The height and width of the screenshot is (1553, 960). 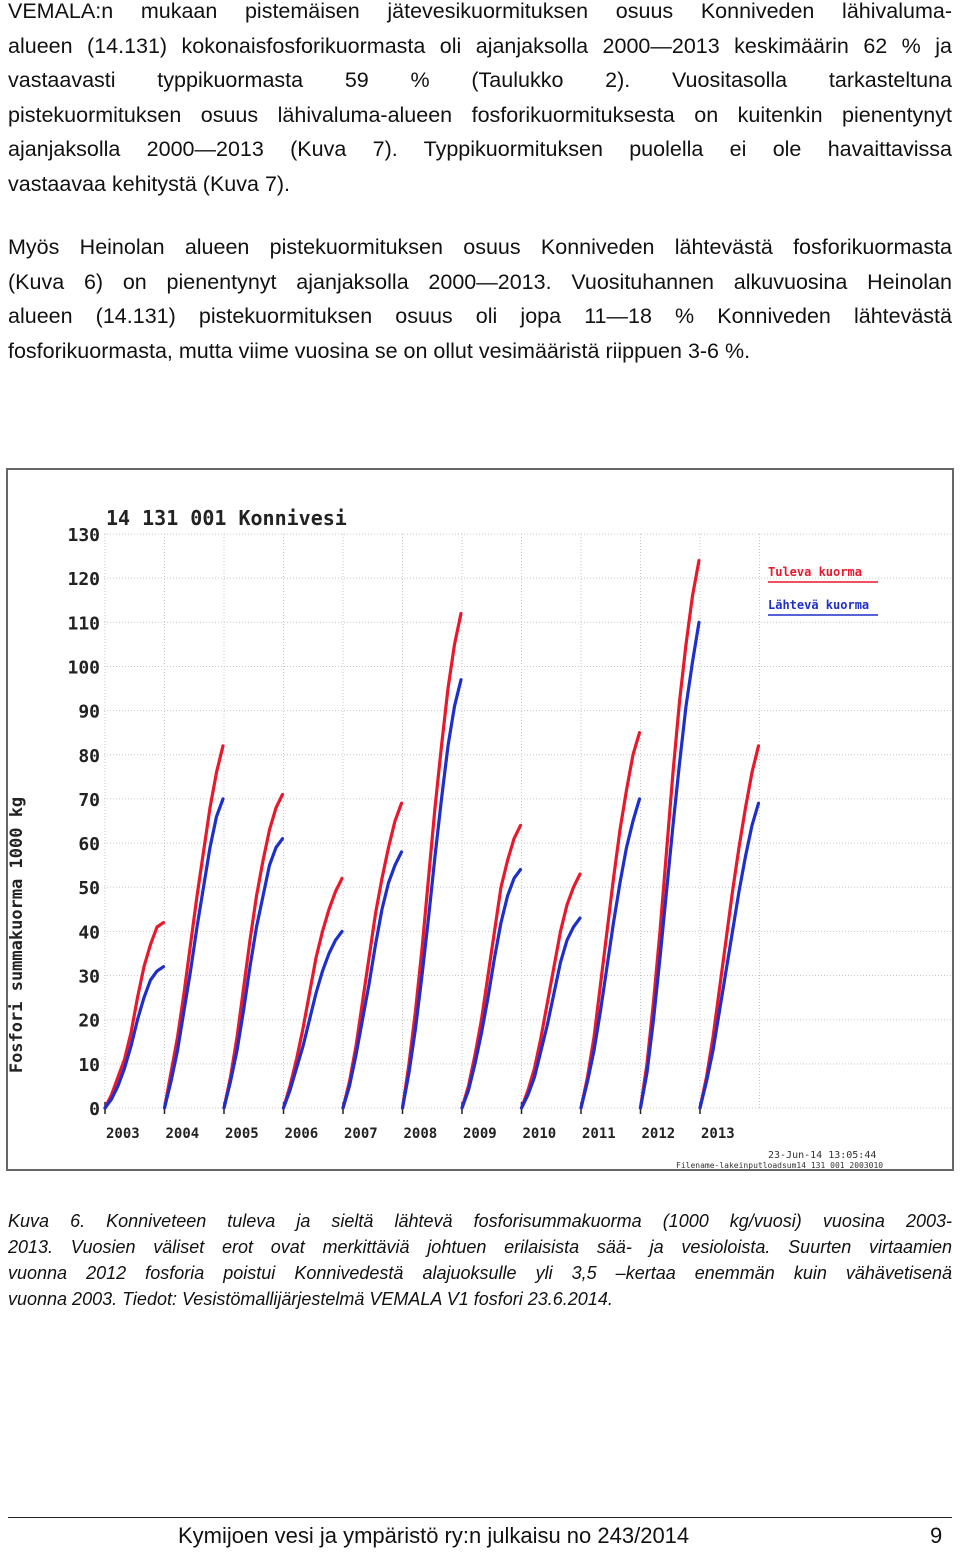 What do you see at coordinates (480, 1134) in the screenshot?
I see `x-tick-label: 2009` at bounding box center [480, 1134].